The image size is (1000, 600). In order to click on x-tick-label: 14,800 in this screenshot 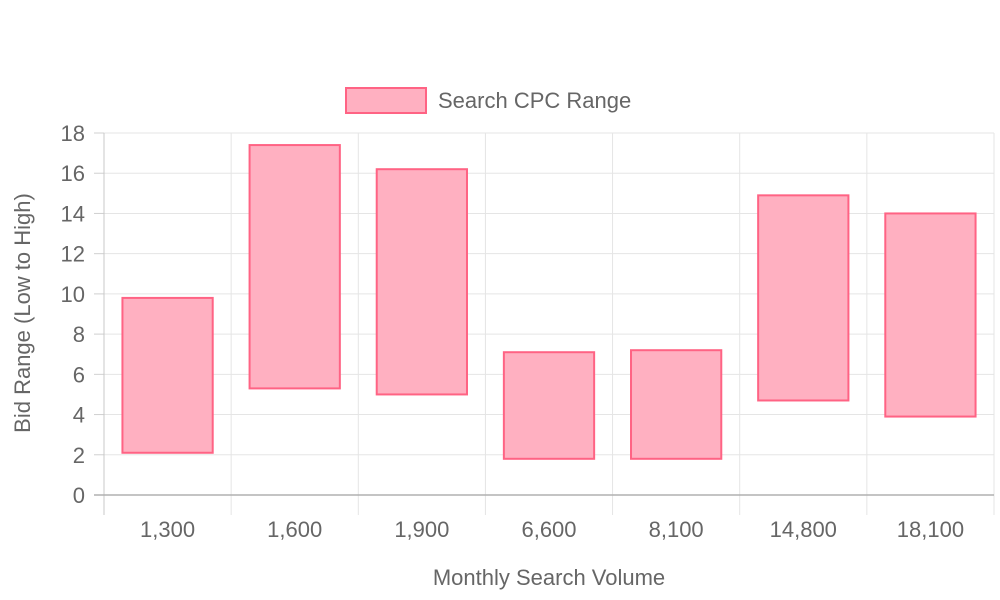, I will do `click(803, 529)`.